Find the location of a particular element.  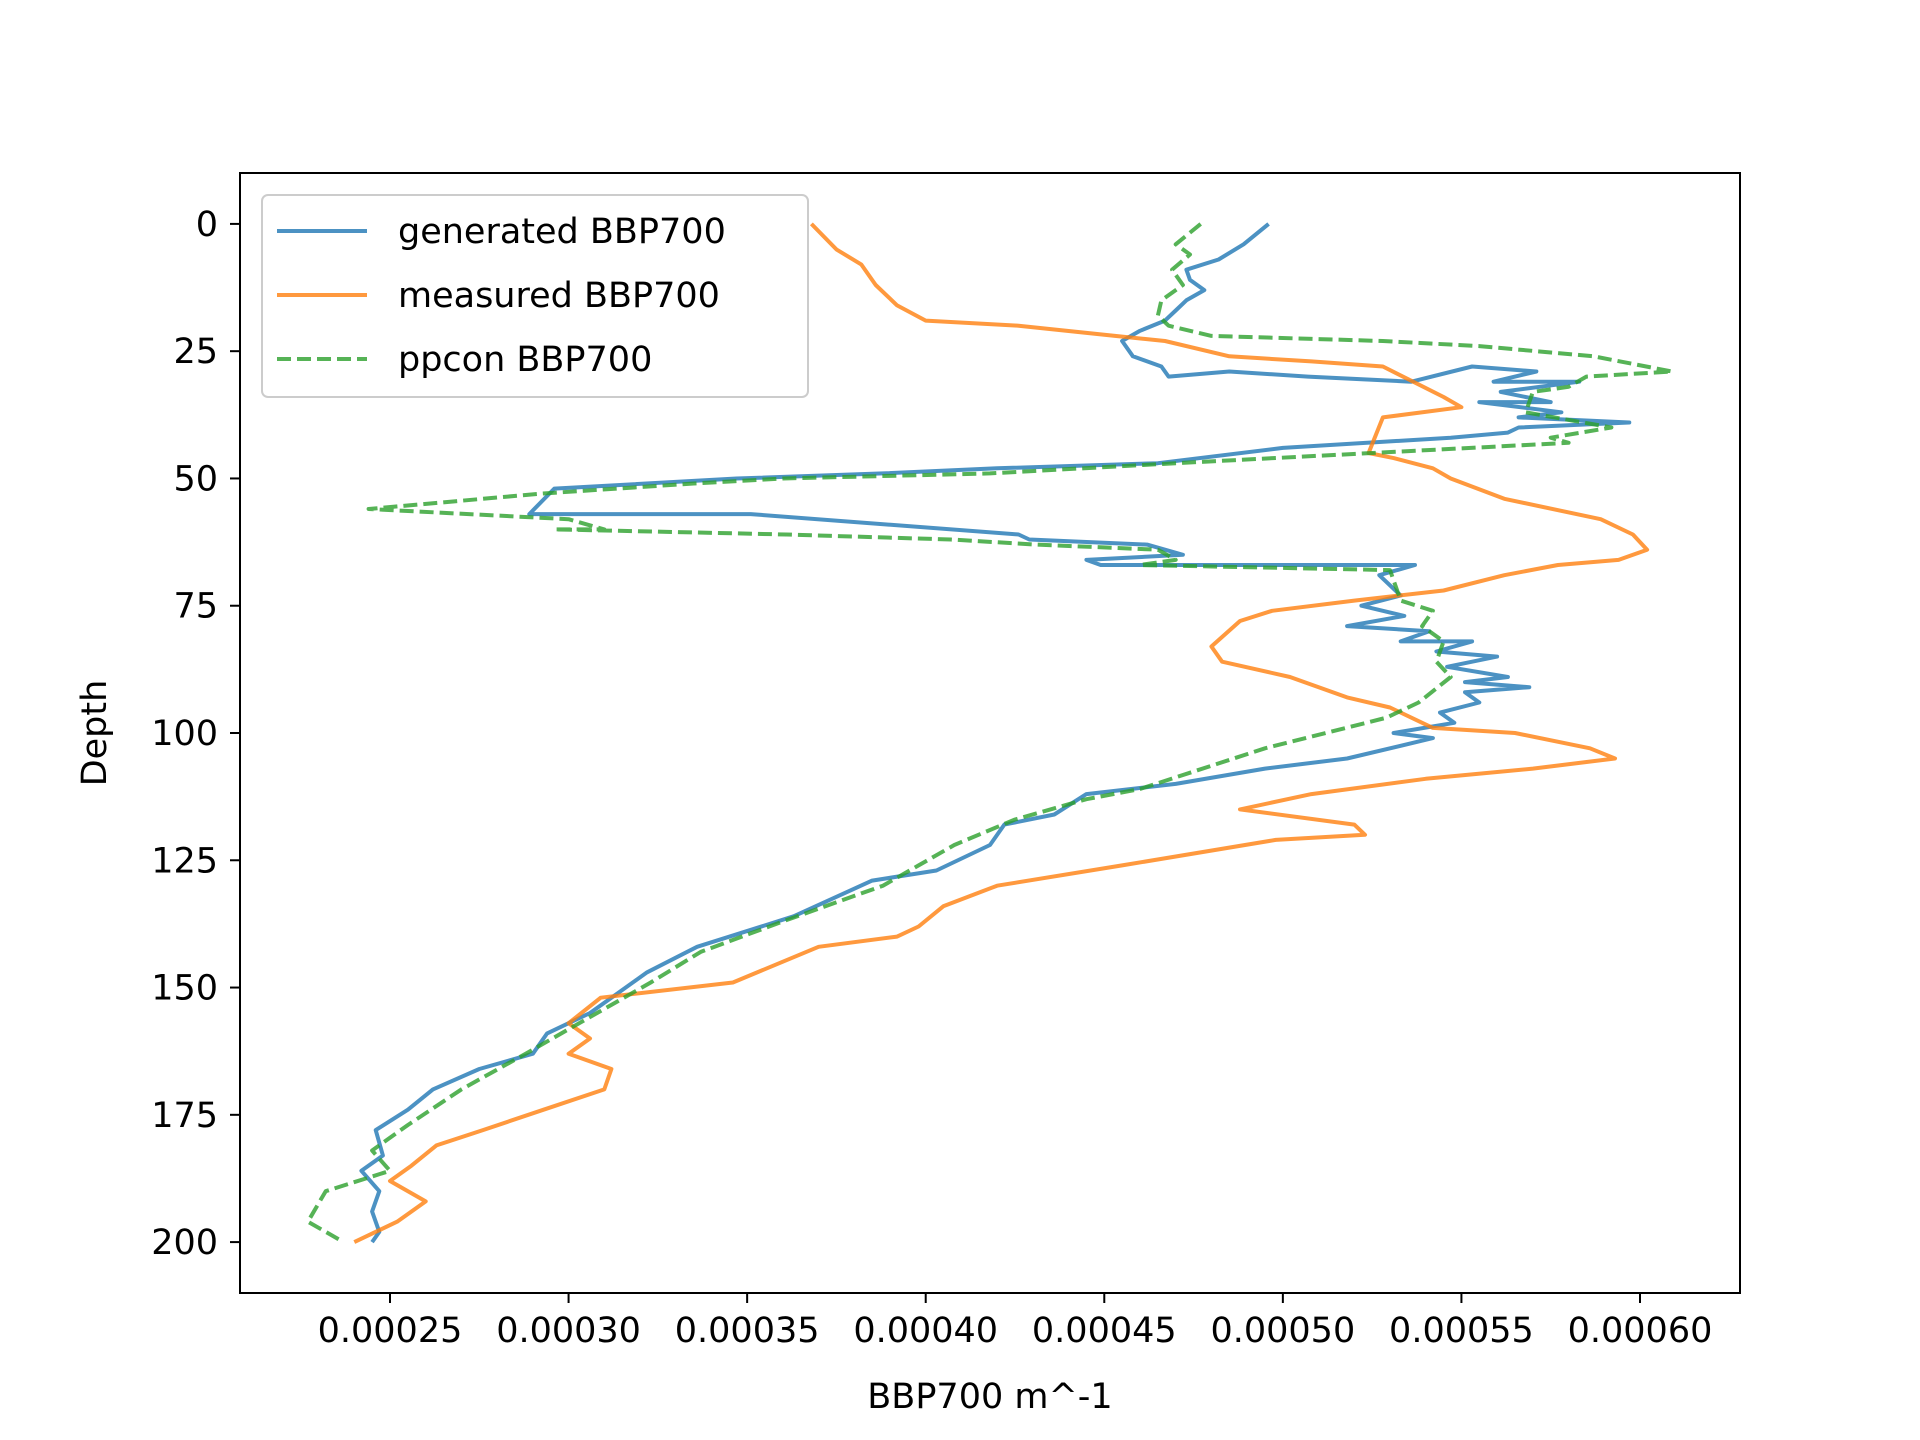

x-tick-label: 0.00060 is located at coordinates (1640, 1331).